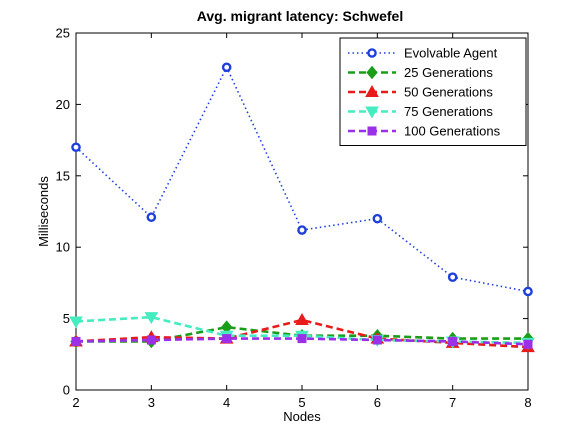 The image size is (584, 439). Describe the element at coordinates (300, 16) in the screenshot. I see `chart-title: Avg. migrant latency: Schwefel` at that location.